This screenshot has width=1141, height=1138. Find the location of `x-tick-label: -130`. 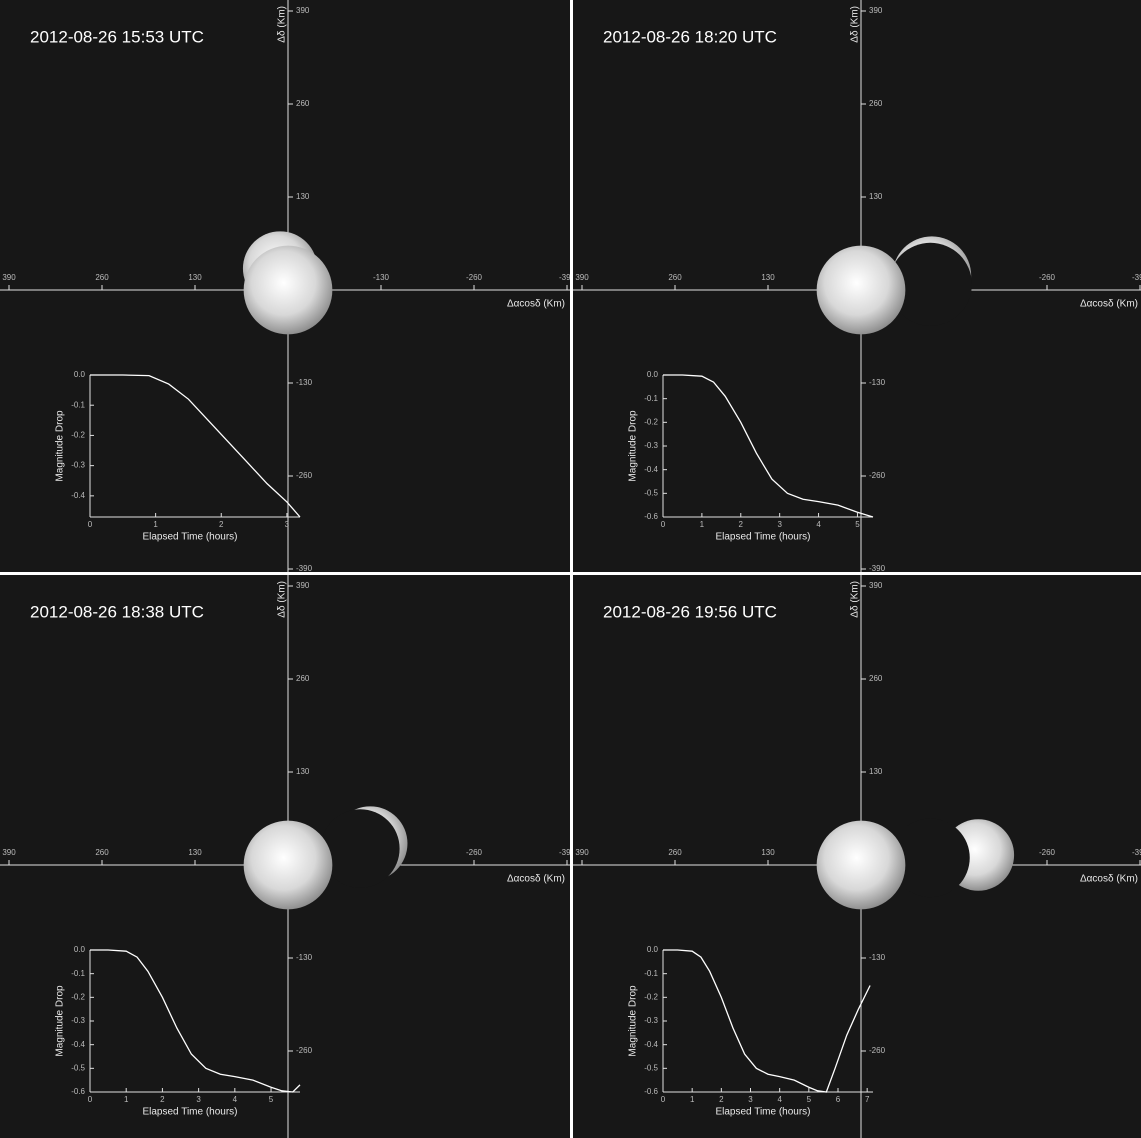

x-tick-label: -130 is located at coordinates (381, 277).